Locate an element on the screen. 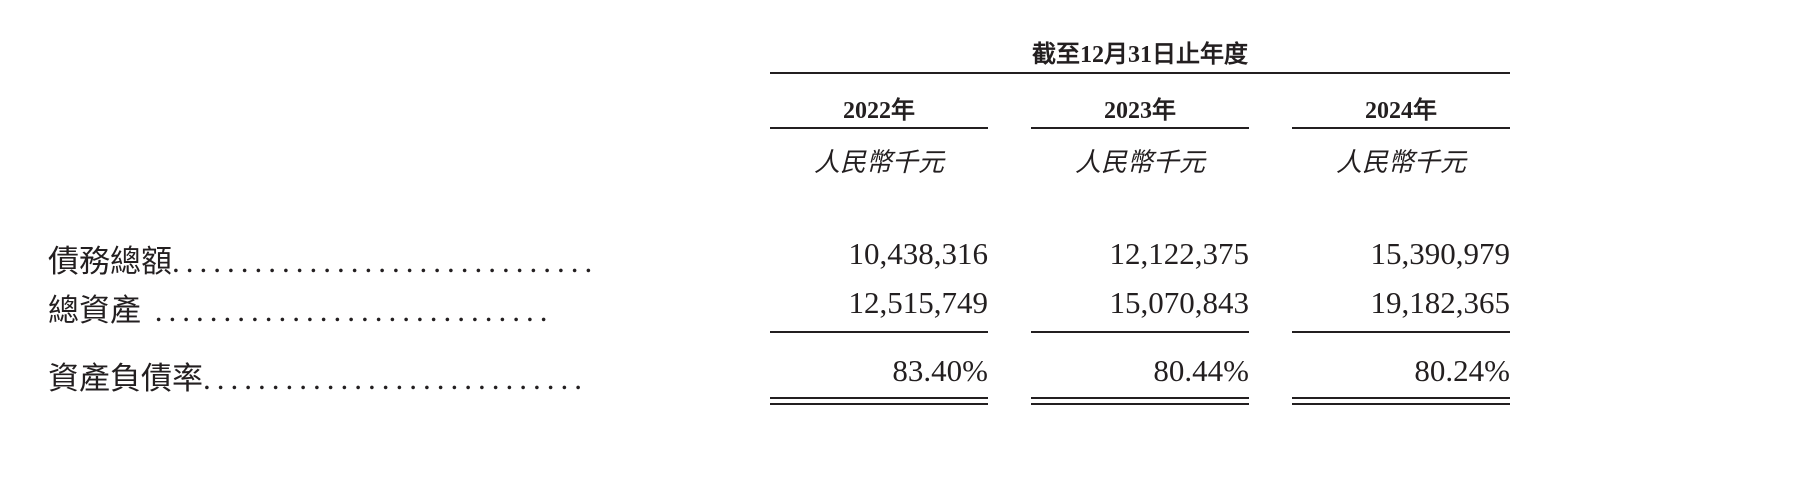  cell-value: 80.44% is located at coordinates (1201, 370).